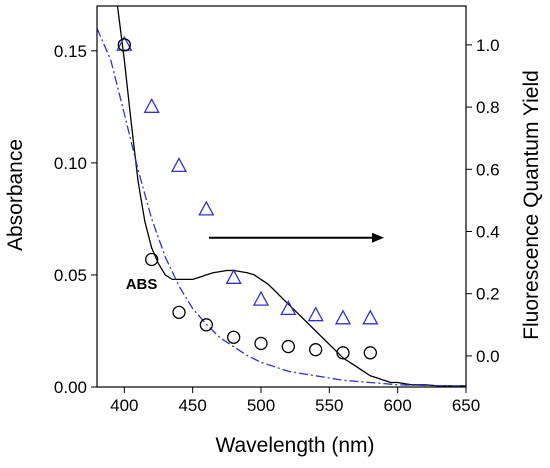 The image size is (550, 468). Describe the element at coordinates (124, 405) in the screenshot. I see `x-tick-label: 400` at that location.